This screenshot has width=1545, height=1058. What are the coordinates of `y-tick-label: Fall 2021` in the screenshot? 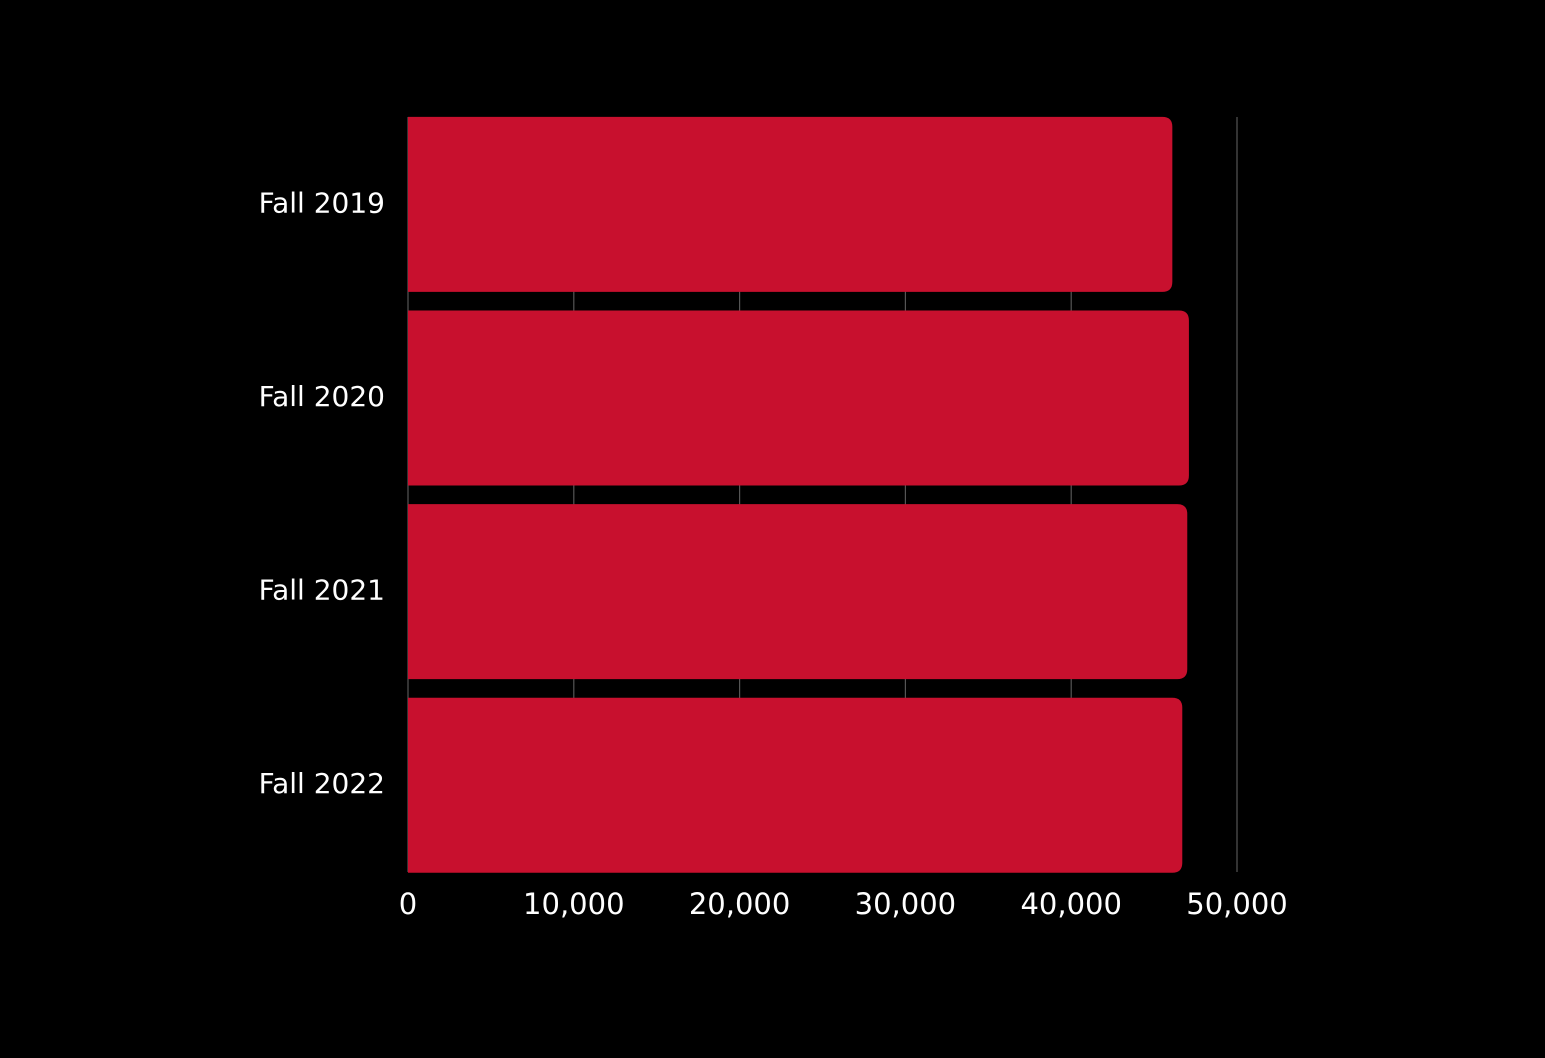 It's located at (322, 590).